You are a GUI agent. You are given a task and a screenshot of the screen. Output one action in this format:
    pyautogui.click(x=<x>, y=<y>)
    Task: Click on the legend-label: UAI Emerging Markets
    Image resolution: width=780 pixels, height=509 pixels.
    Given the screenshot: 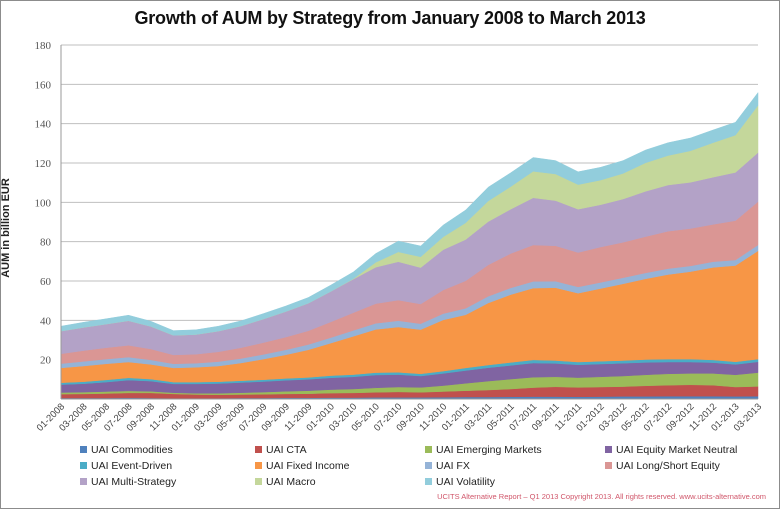 What is the action you would take?
    pyautogui.click(x=489, y=450)
    